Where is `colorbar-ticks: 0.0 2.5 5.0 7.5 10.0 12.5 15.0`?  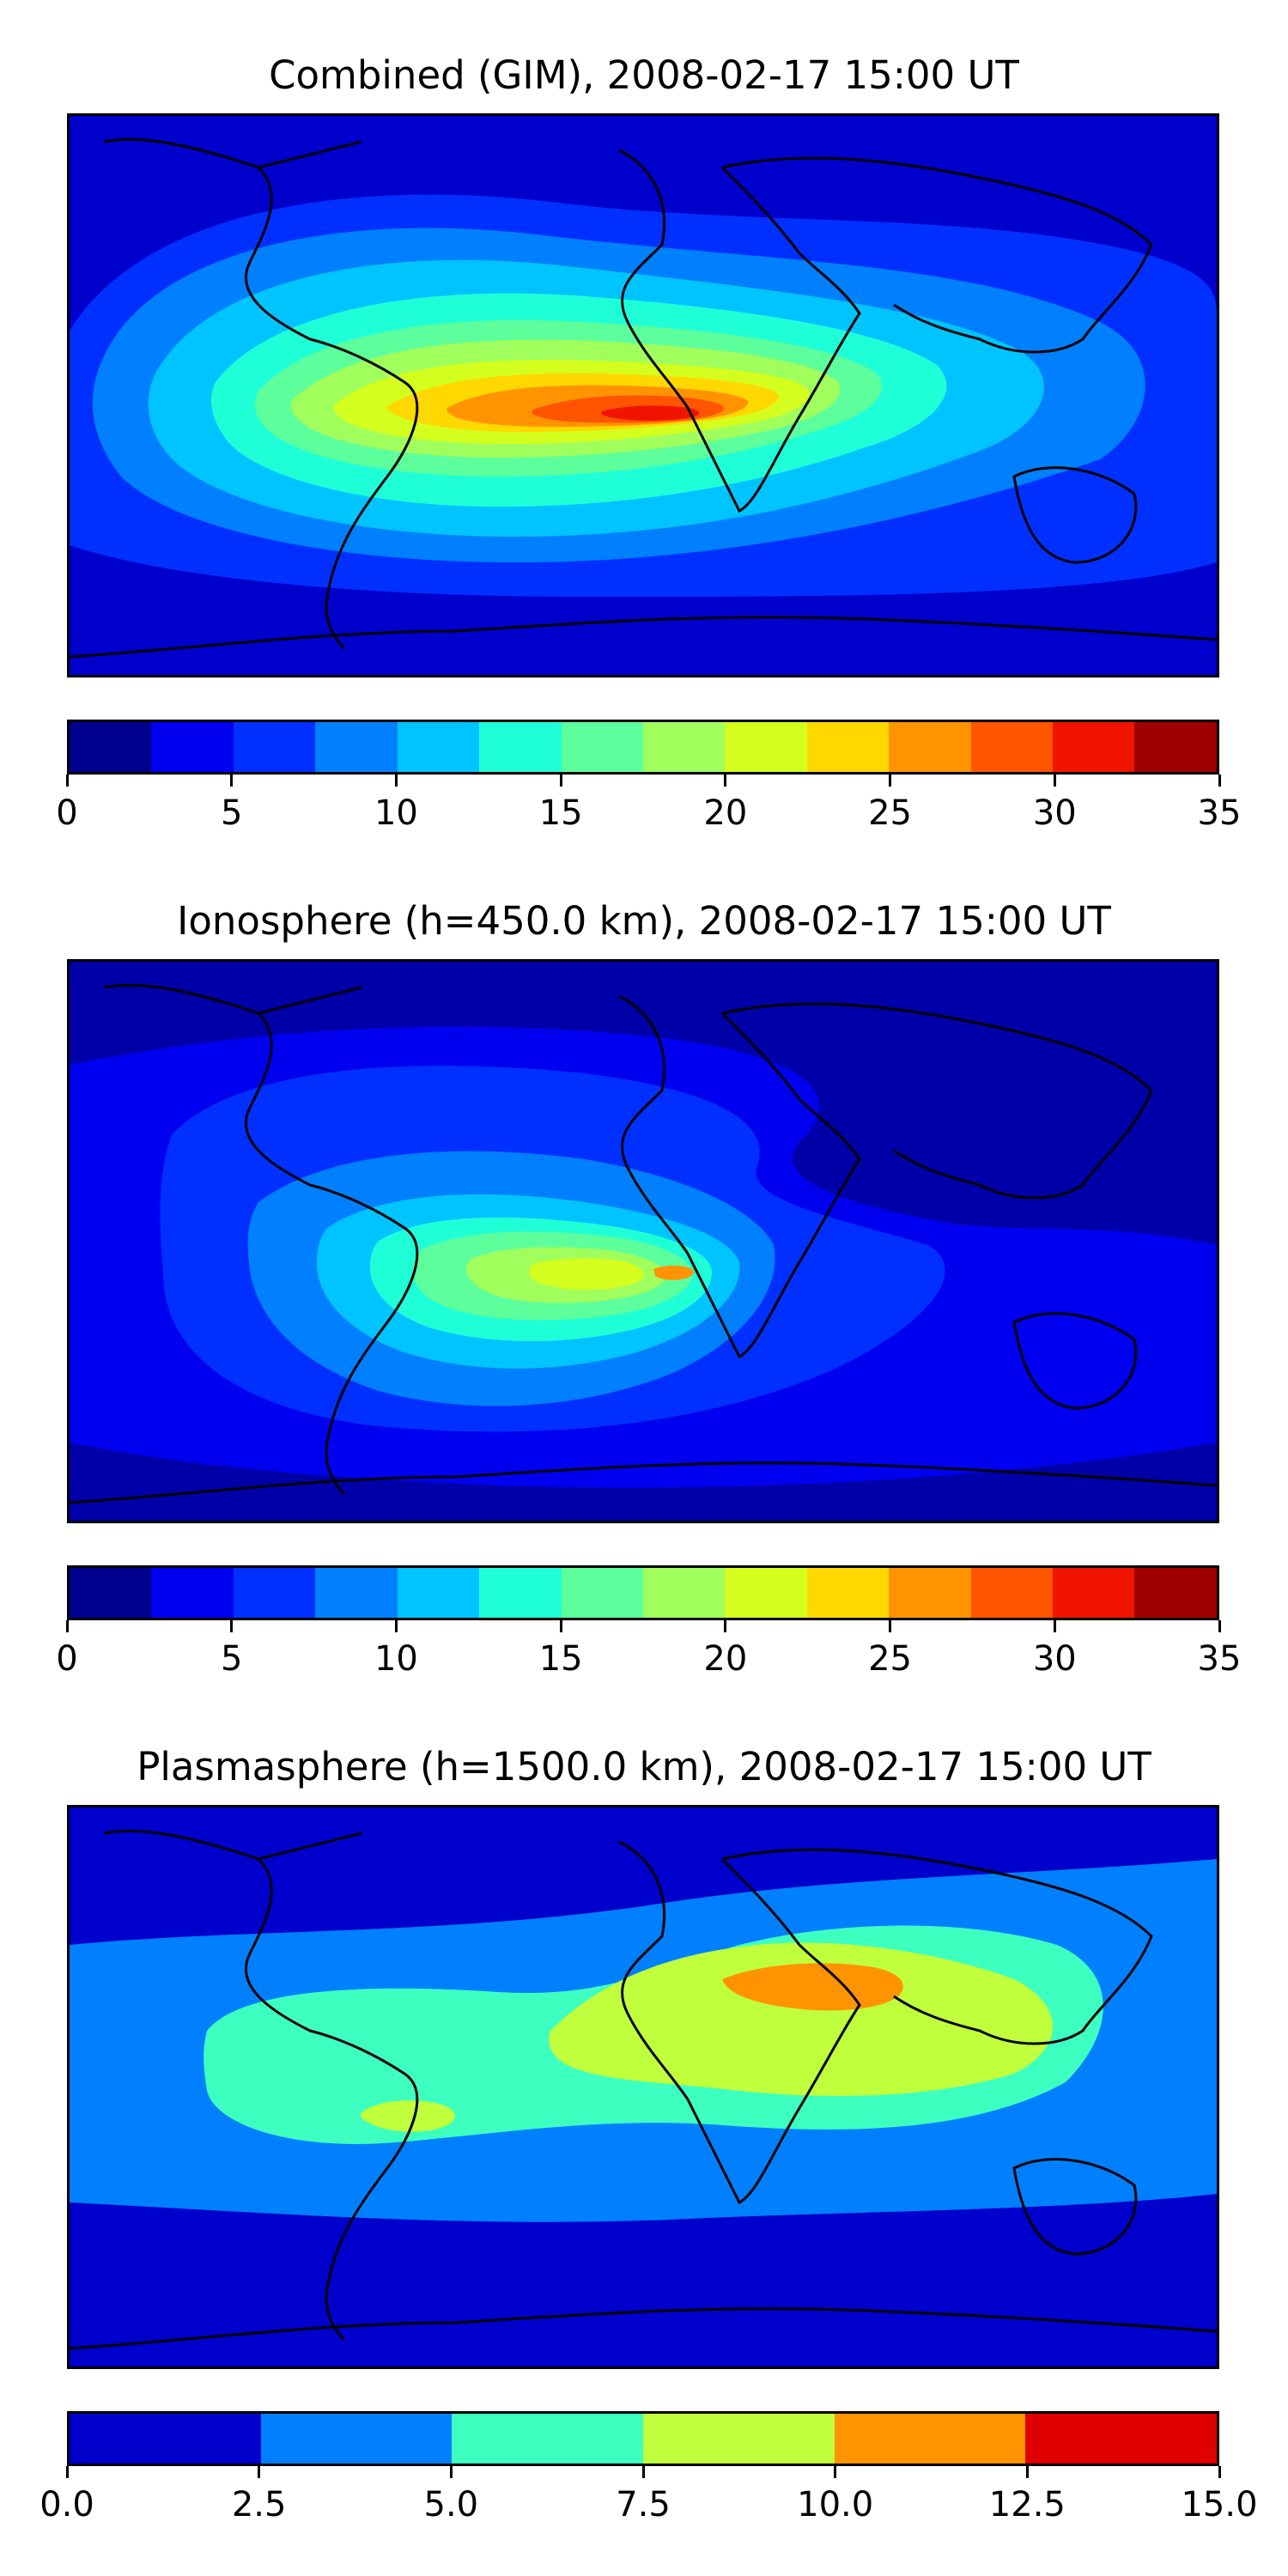
colorbar-ticks: 0.0 2.5 5.0 7.5 10.0 12.5 15.0 is located at coordinates (649, 2500).